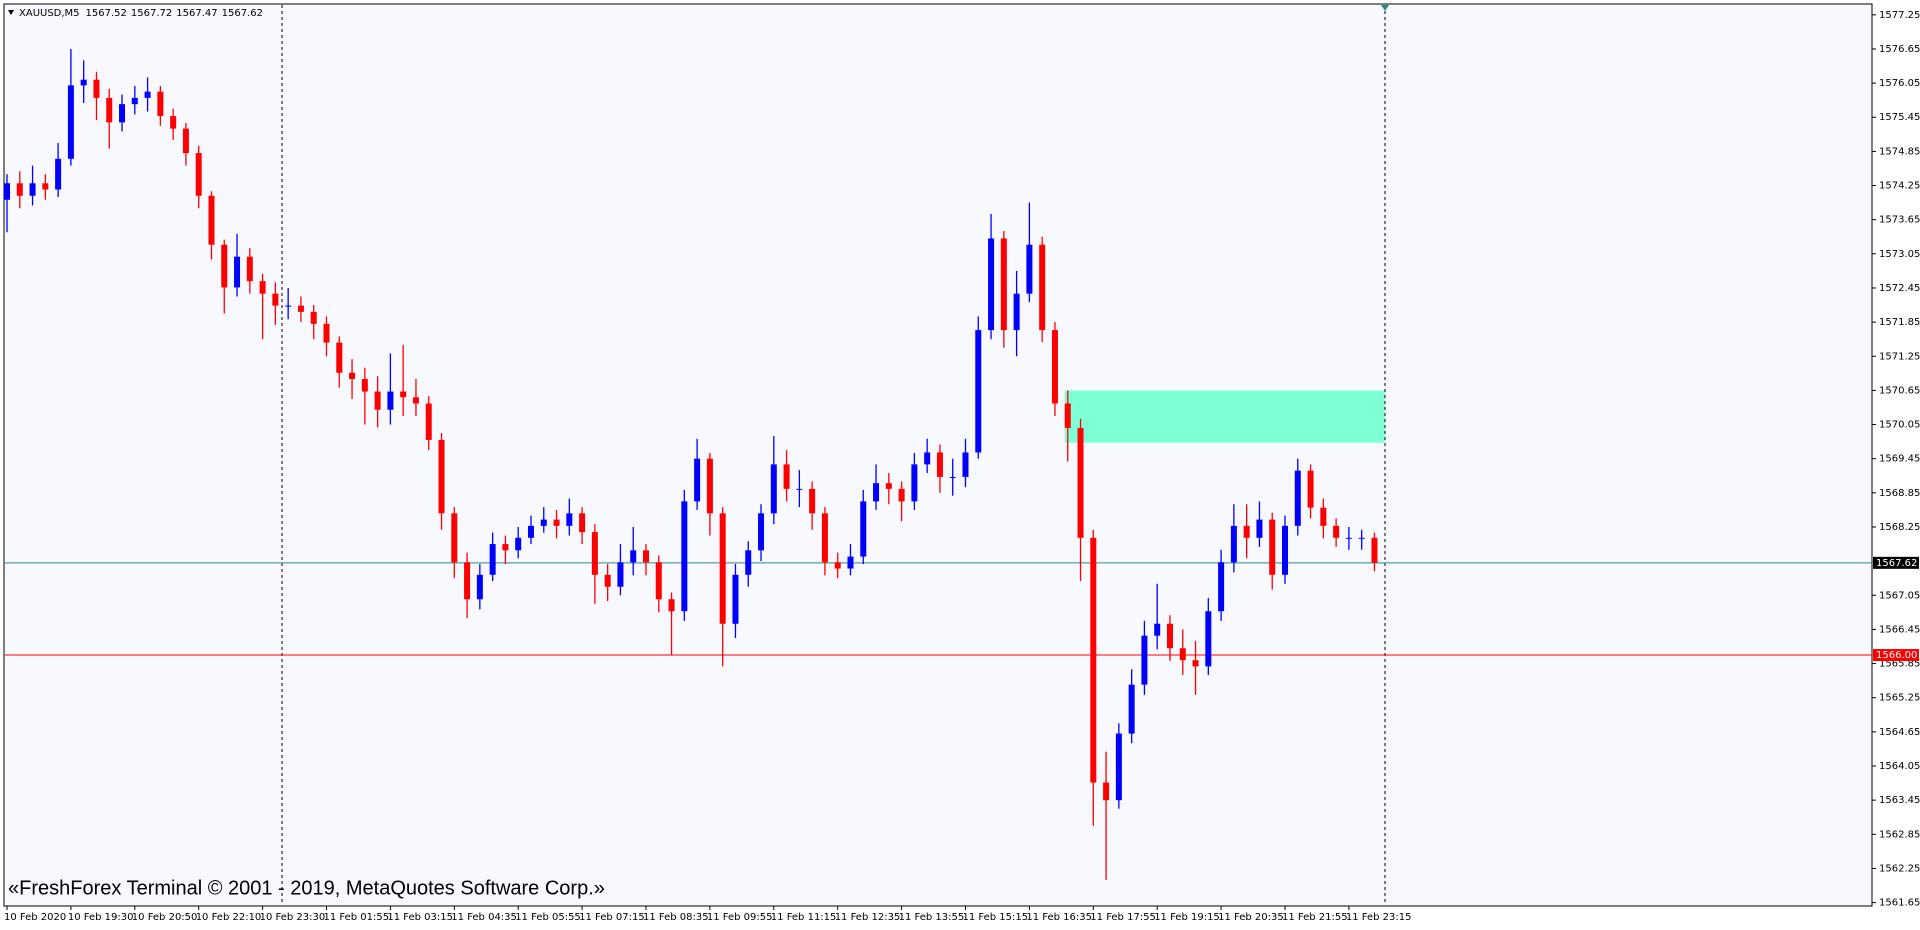  What do you see at coordinates (1899, 800) in the screenshot?
I see `y-tick-label: 1563.45` at bounding box center [1899, 800].